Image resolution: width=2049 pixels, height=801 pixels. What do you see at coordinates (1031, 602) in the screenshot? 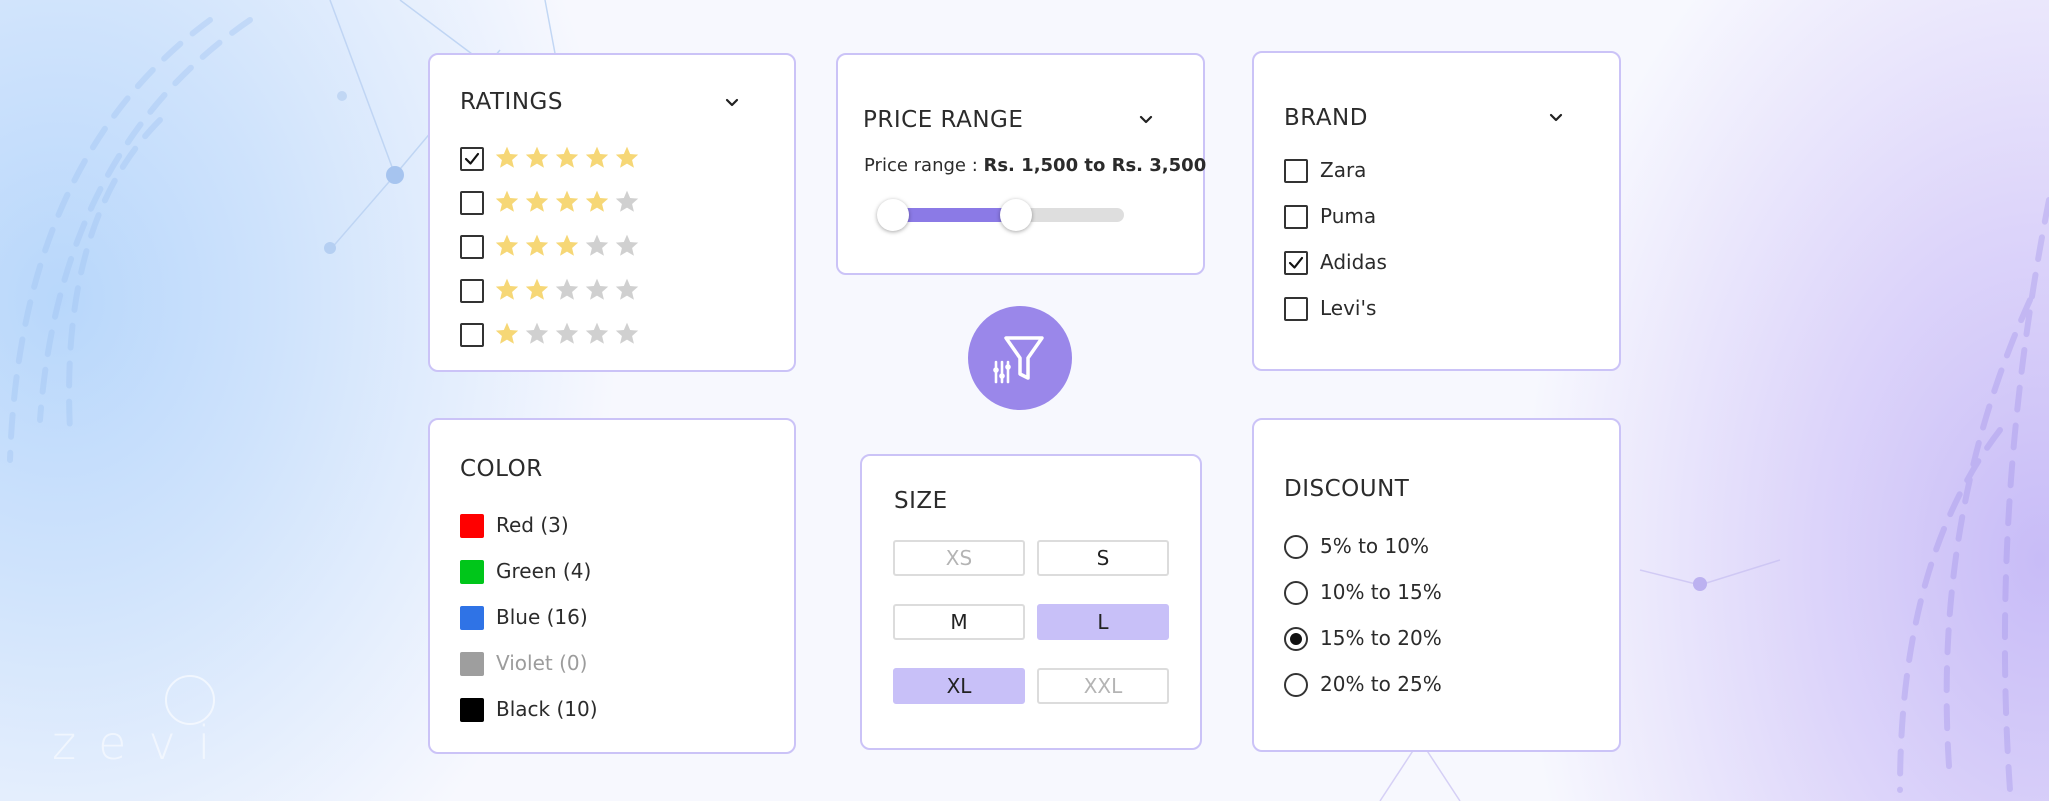
I see `size-filter-card: SIZE XS S M L XL XXL` at bounding box center [1031, 602].